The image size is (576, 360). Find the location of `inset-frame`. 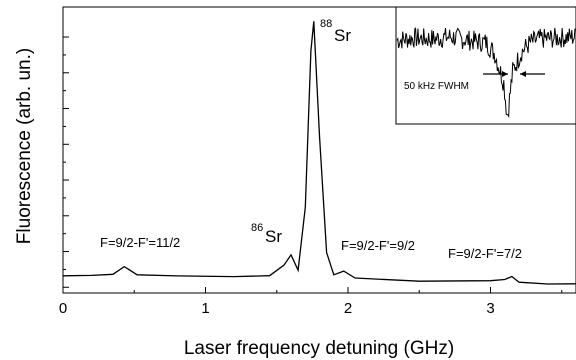

inset-frame is located at coordinates (485, 65).